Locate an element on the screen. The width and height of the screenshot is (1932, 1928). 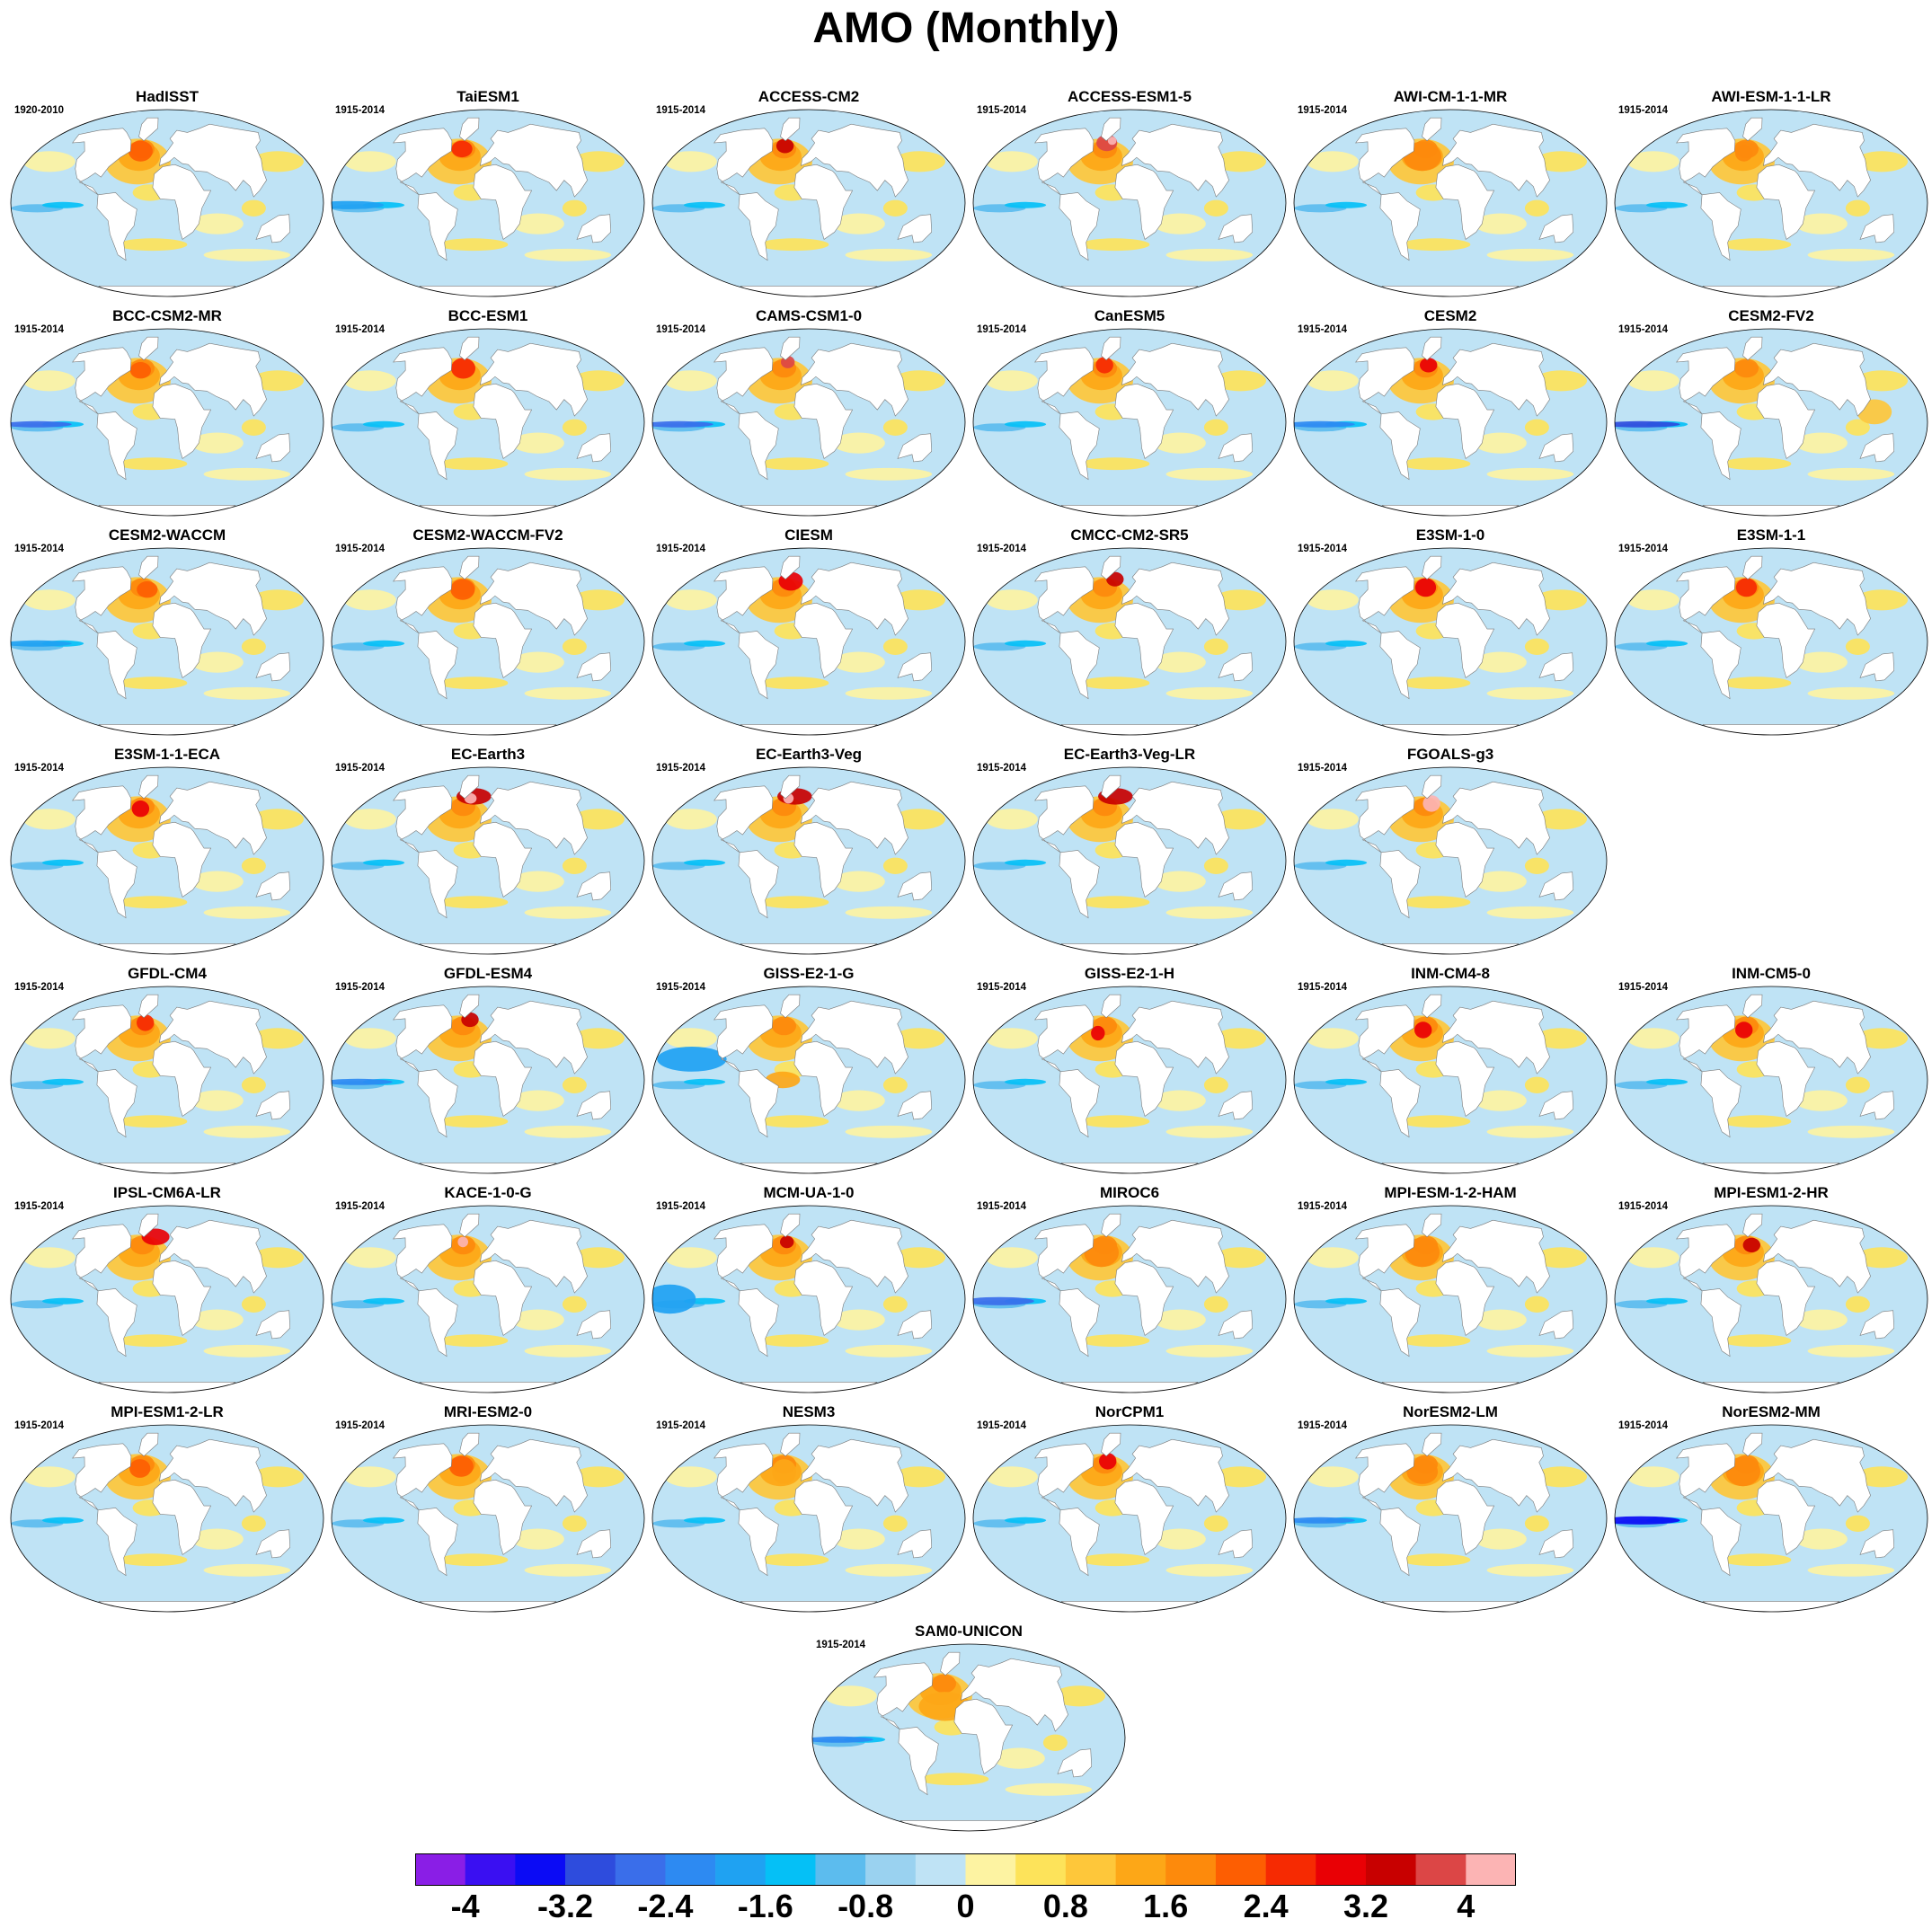
map-panel: MRI-ESM2-0 1915-2014 is located at coordinates (488, 1513).